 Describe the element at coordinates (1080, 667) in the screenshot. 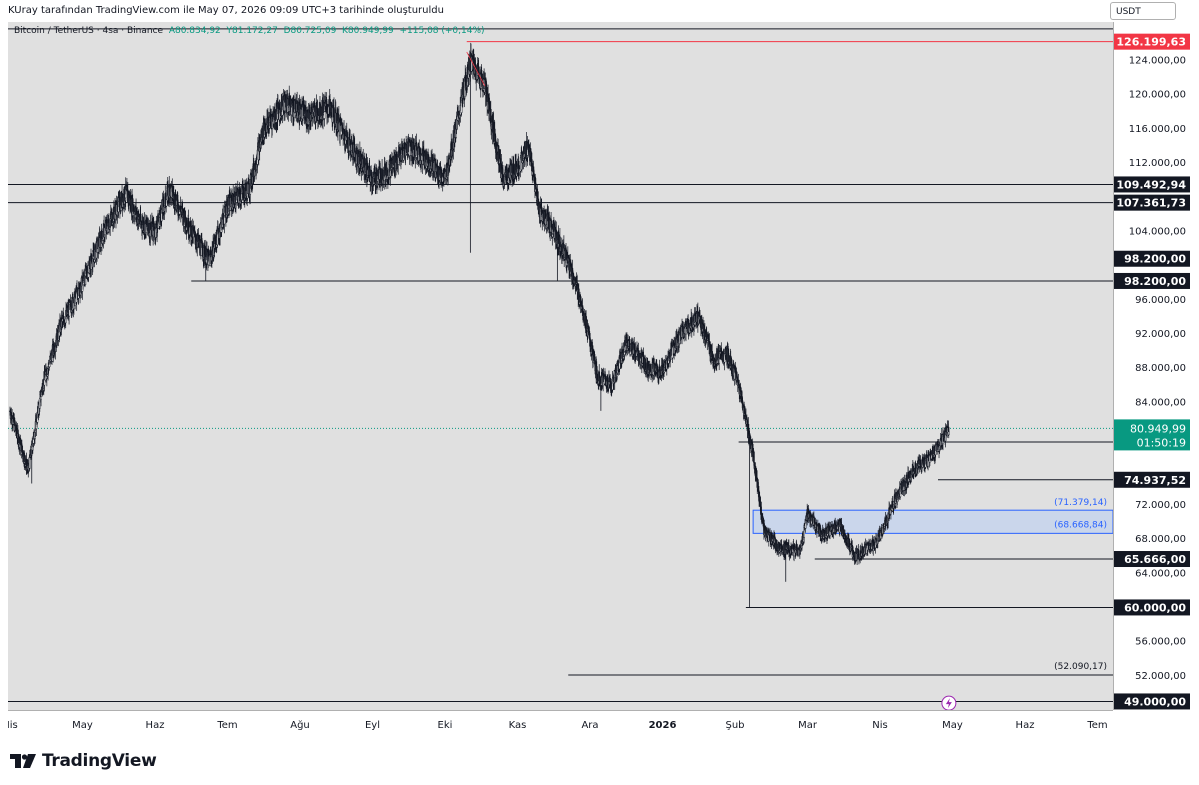

I see `level-annotation: (52.090,17)` at that location.